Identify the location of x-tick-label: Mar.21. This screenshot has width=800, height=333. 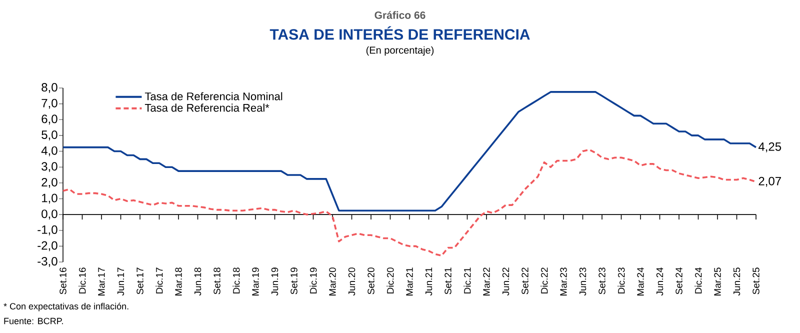
(409, 282).